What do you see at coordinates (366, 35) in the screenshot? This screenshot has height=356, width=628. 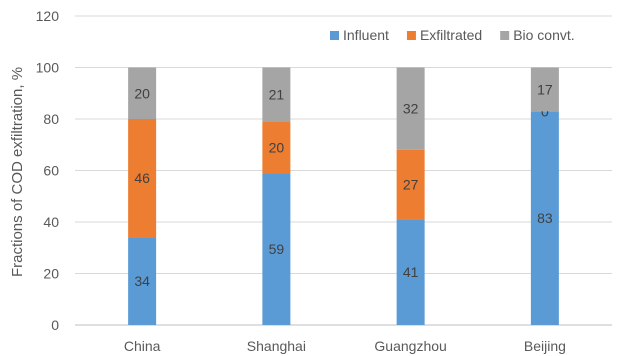 I see `legend-label: Influent` at bounding box center [366, 35].